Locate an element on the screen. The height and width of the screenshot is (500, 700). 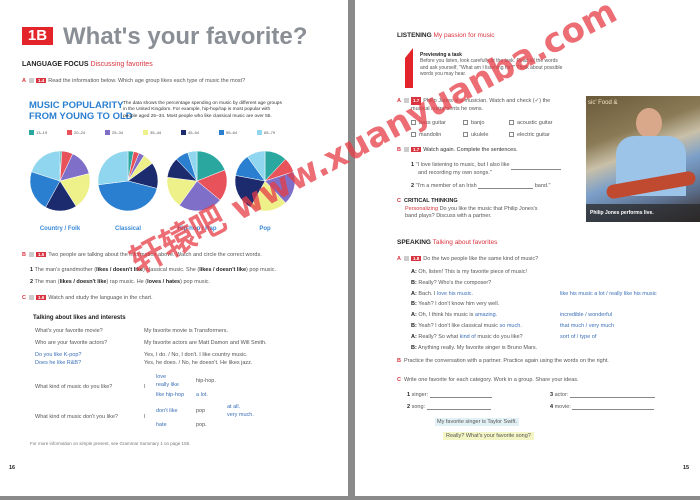
track-badge: 1.5 is located at coordinates (41, 254).